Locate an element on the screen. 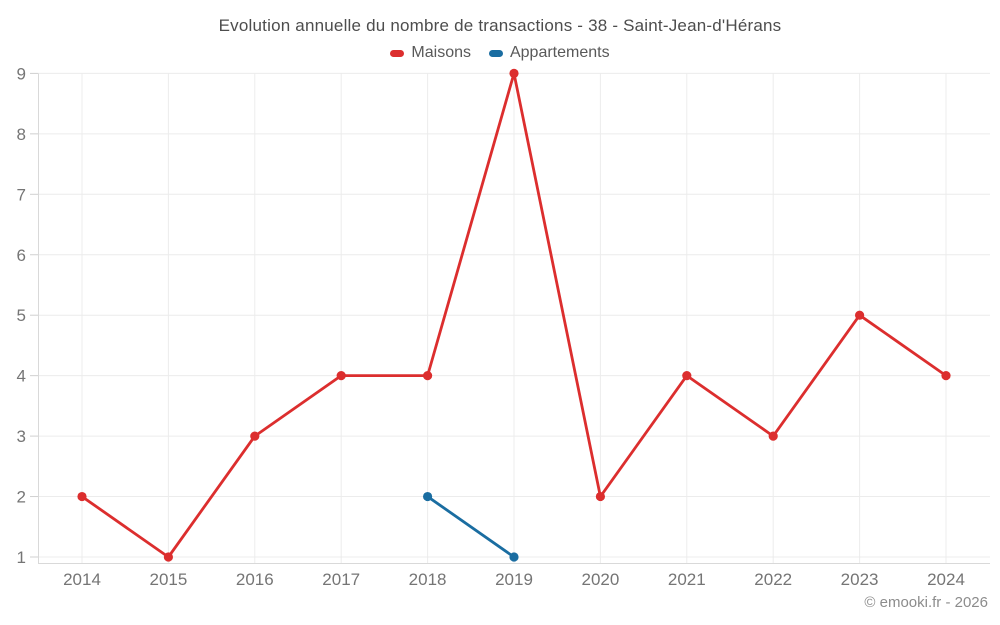 The height and width of the screenshot is (625, 1000). y-tick-label: 5 is located at coordinates (21, 315).